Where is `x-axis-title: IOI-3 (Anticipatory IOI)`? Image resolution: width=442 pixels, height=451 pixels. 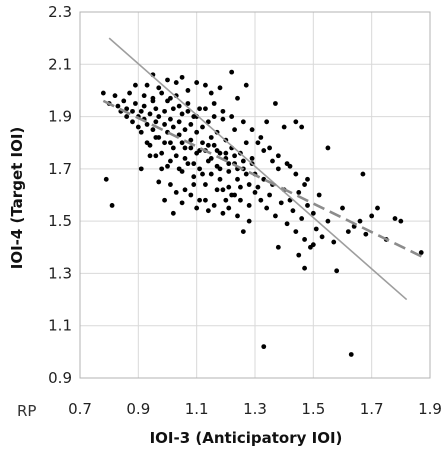
x-axis-title: IOI-3 (Anticipatory IOI) is located at coordinates (246, 438).